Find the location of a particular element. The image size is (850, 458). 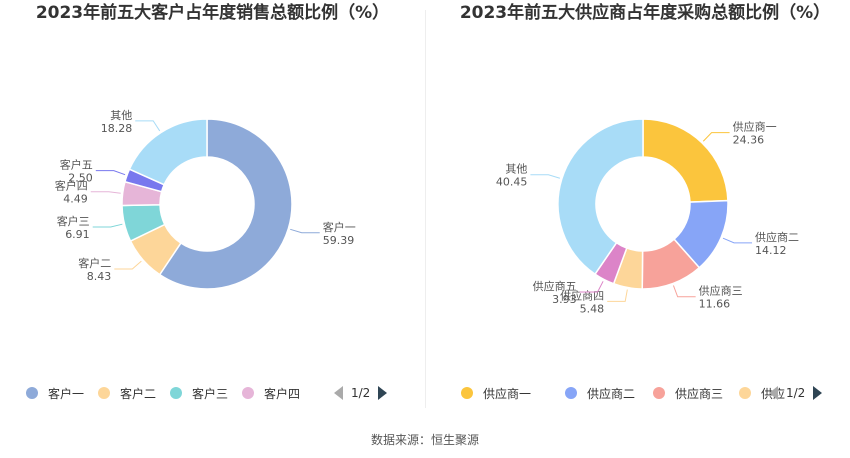

slice-label-name: 客户五 is located at coordinates (76, 165).